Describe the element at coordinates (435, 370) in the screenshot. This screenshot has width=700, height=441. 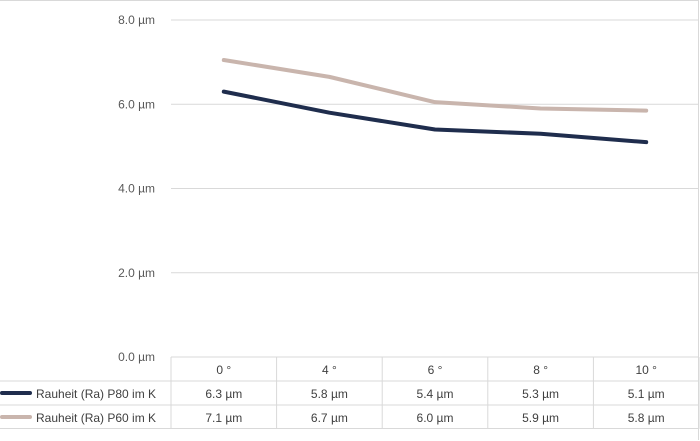
I see `category-label: 6 °` at that location.